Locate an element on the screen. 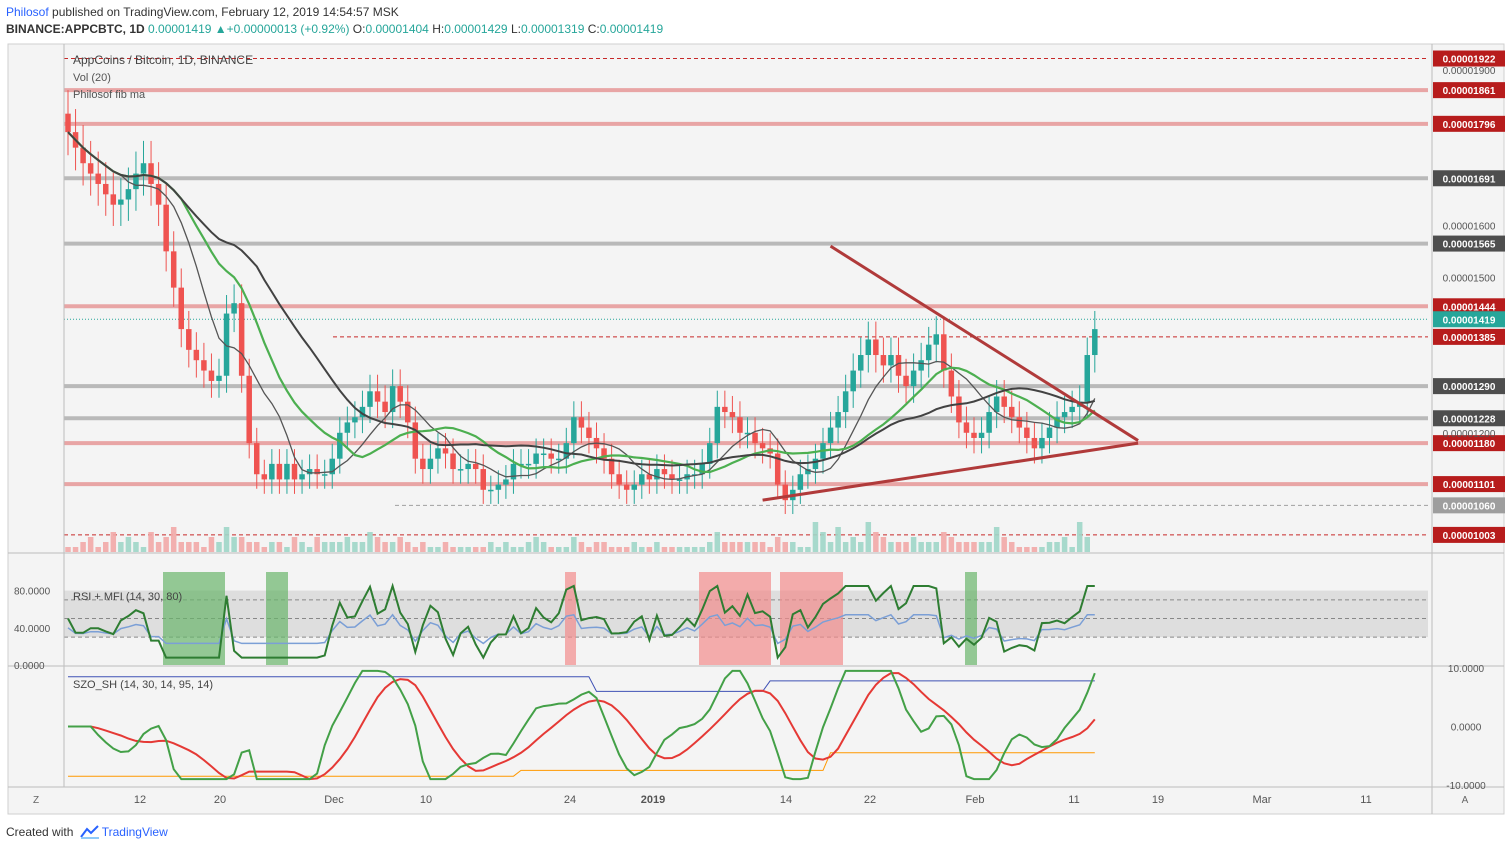 Image resolution: width=1511 pixels, height=850 pixels. szo-pane is located at coordinates (582, 725).